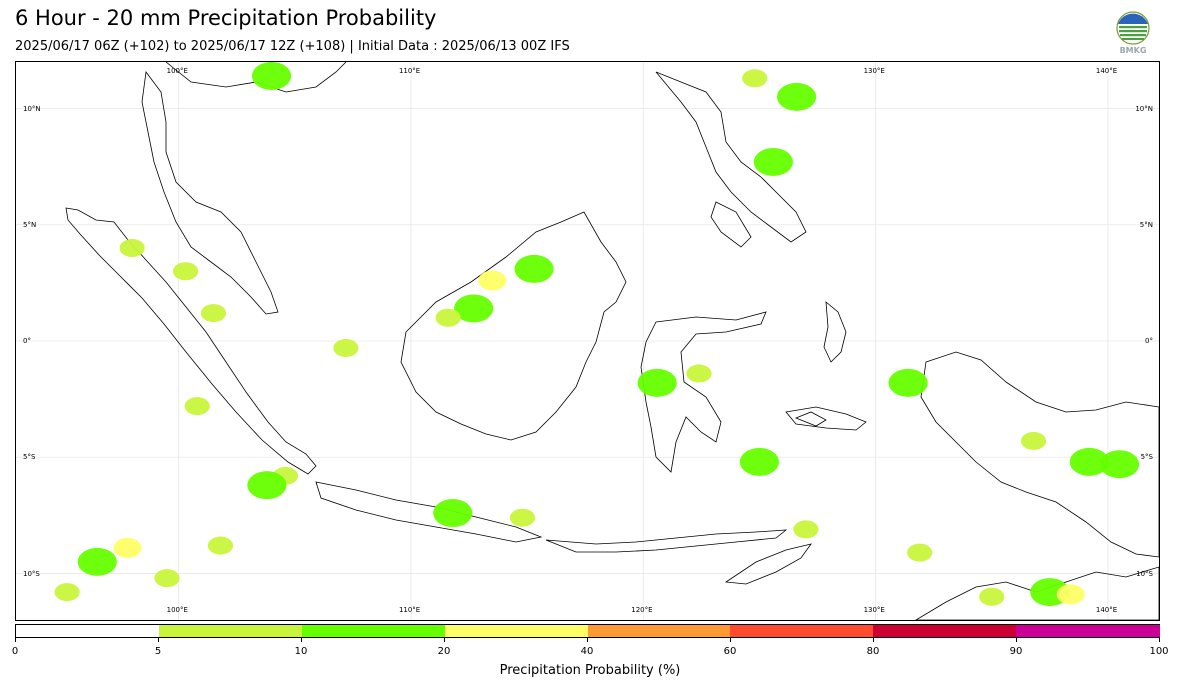 This screenshot has width=1180, height=690. What do you see at coordinates (177, 71) in the screenshot?
I see `lon-label-top: 100°E` at bounding box center [177, 71].